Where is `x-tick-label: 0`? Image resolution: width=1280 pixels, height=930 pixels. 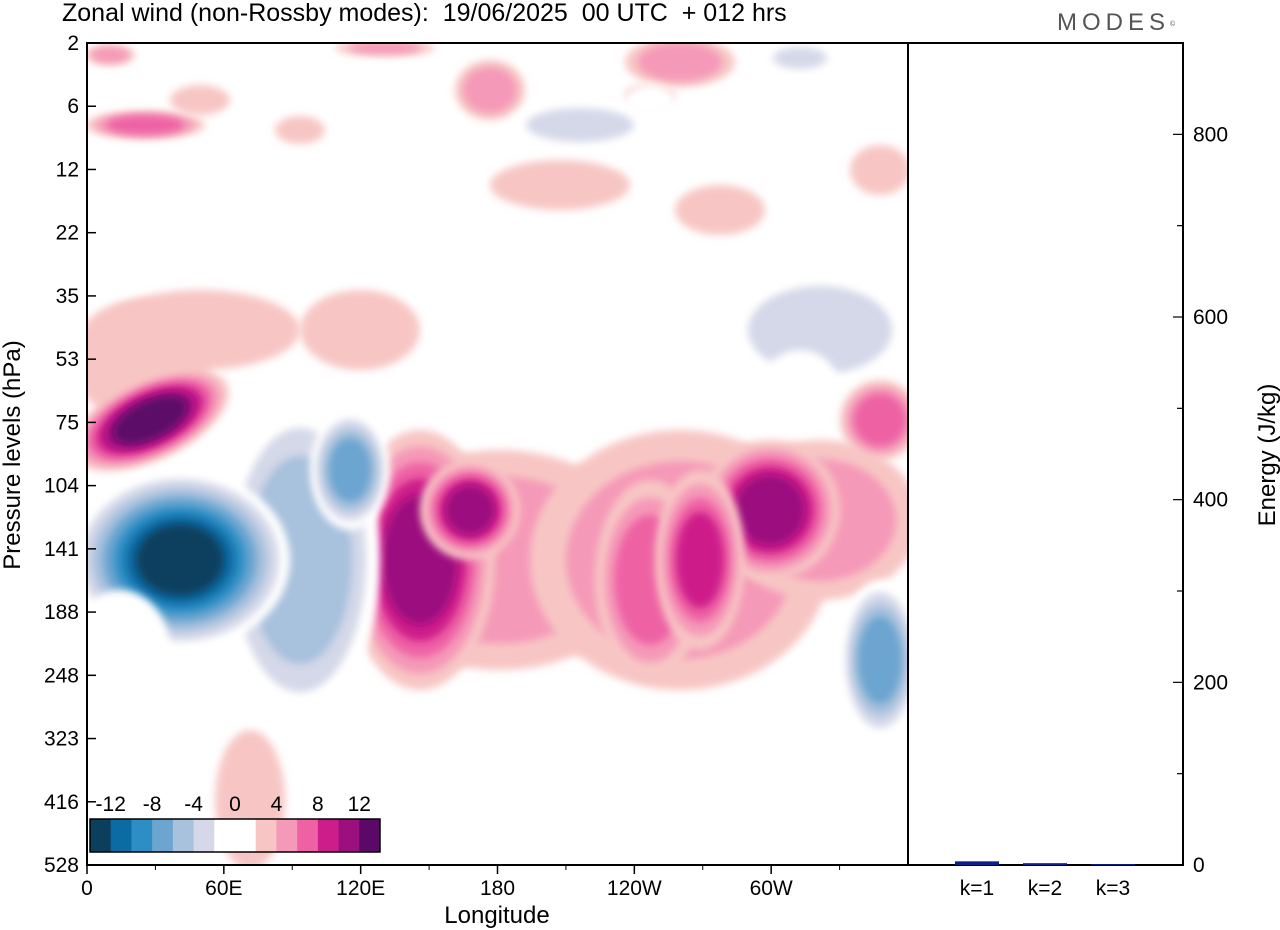 x-tick-label: 0 is located at coordinates (87, 888).